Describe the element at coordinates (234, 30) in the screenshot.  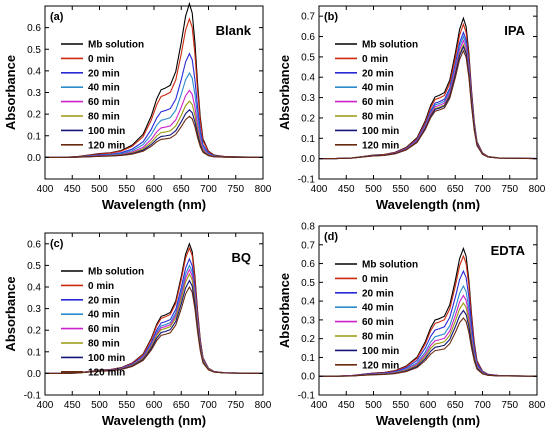
I see `panel-title: Blank` at that location.